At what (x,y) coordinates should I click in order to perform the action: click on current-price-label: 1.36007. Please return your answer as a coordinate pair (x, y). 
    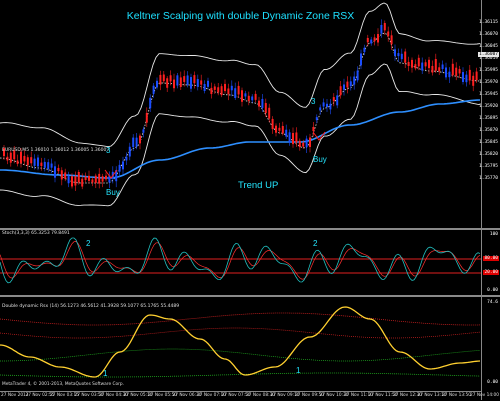
    Looking at the image, I should click on (488, 54).